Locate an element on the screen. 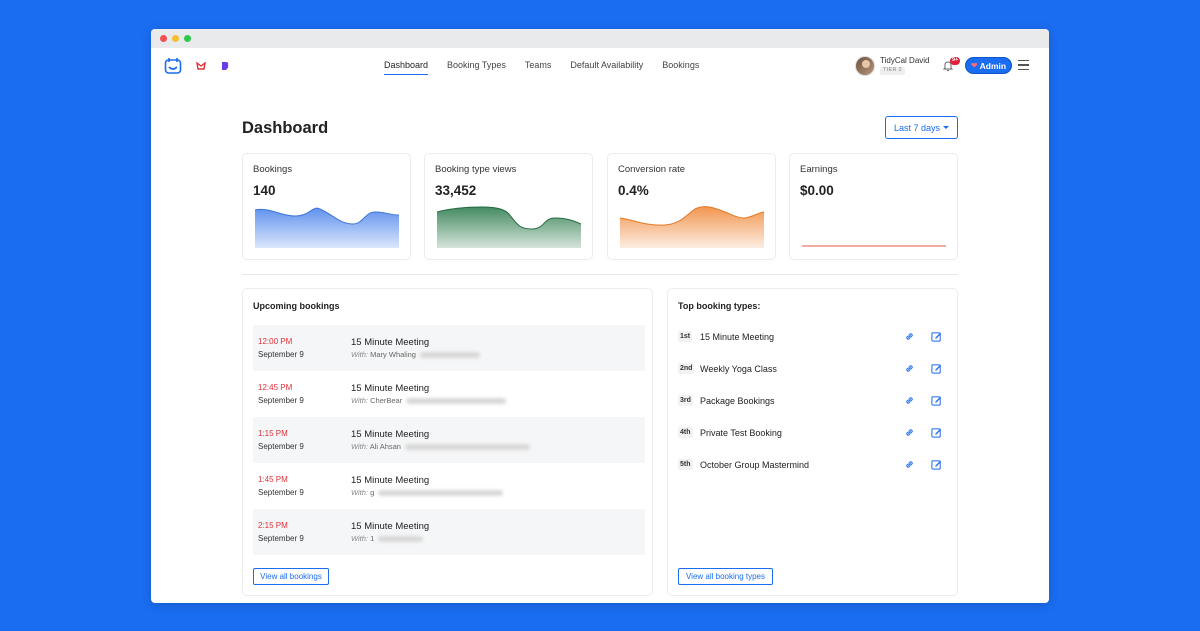 The image size is (1200, 631). section-divider is located at coordinates (600, 274).